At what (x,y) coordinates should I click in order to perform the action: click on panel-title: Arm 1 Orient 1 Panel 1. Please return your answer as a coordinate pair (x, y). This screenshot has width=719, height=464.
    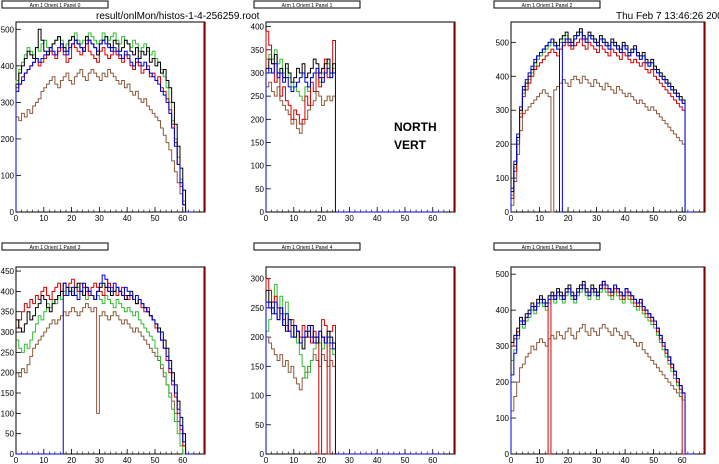
    Looking at the image, I should click on (307, 6).